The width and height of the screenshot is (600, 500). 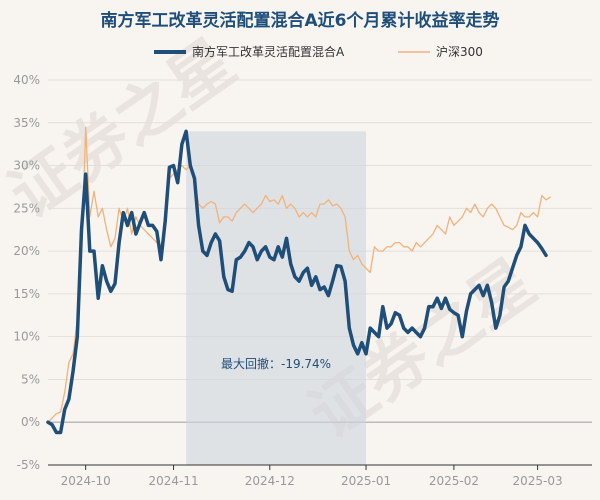 What do you see at coordinates (28, 465) in the screenshot?
I see `y-tick-label: -5%` at bounding box center [28, 465].